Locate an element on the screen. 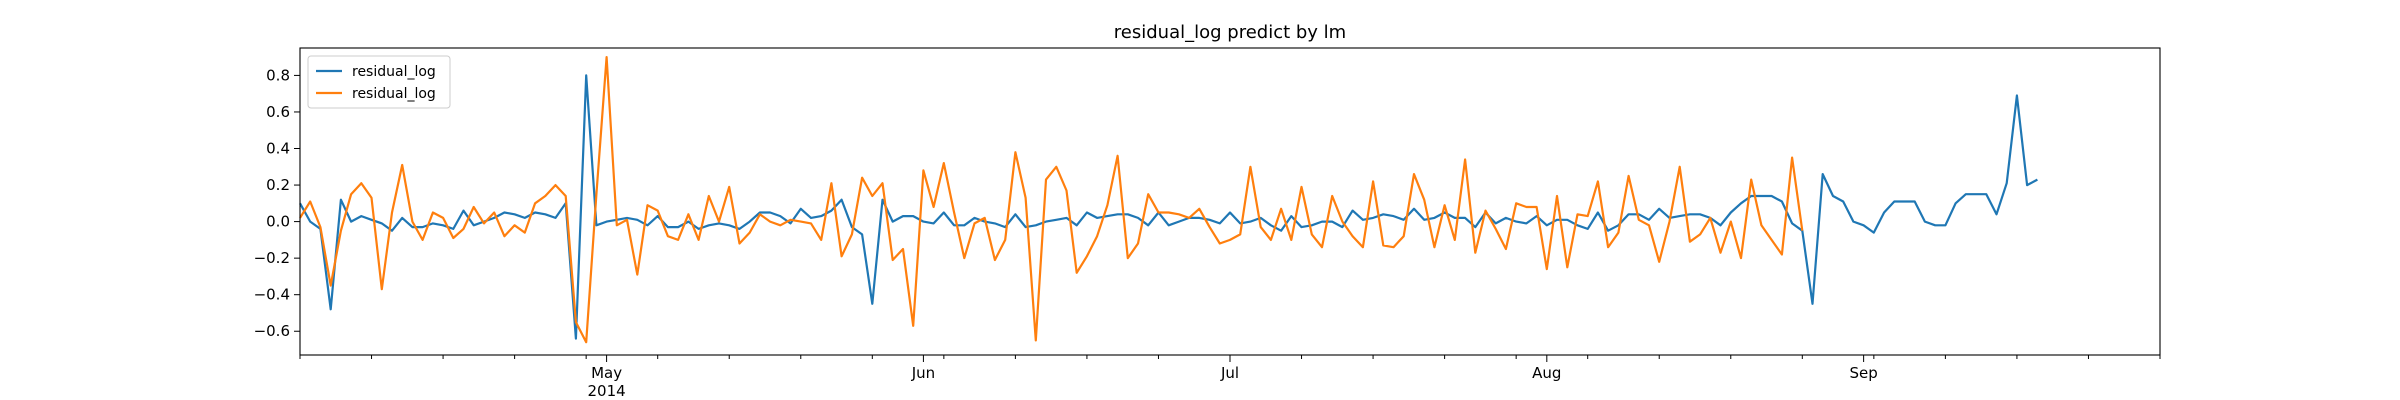 This screenshot has width=2400, height=400. y-axis: −0.6 −0.4 −0.2 0.0 0.2 0.4 0.6 0.8 is located at coordinates (277, 203).